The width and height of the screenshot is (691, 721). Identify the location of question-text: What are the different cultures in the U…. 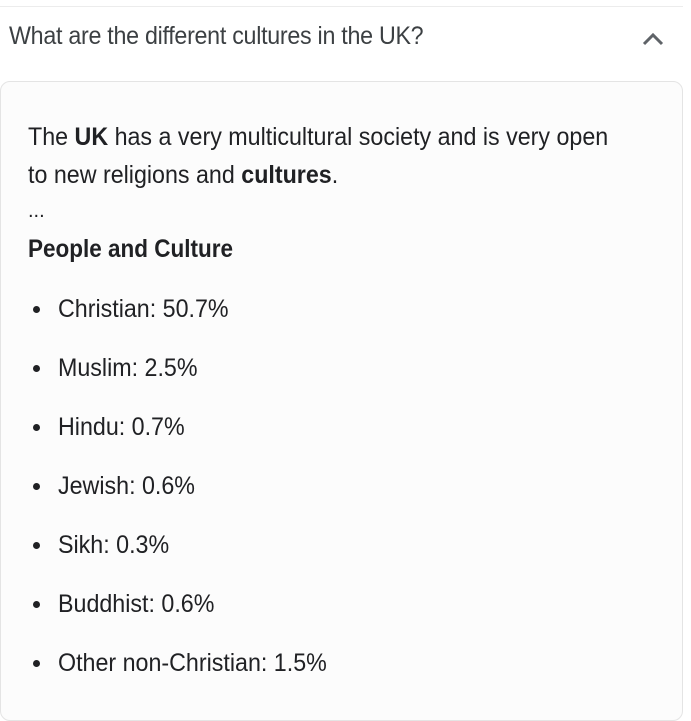
(216, 36).